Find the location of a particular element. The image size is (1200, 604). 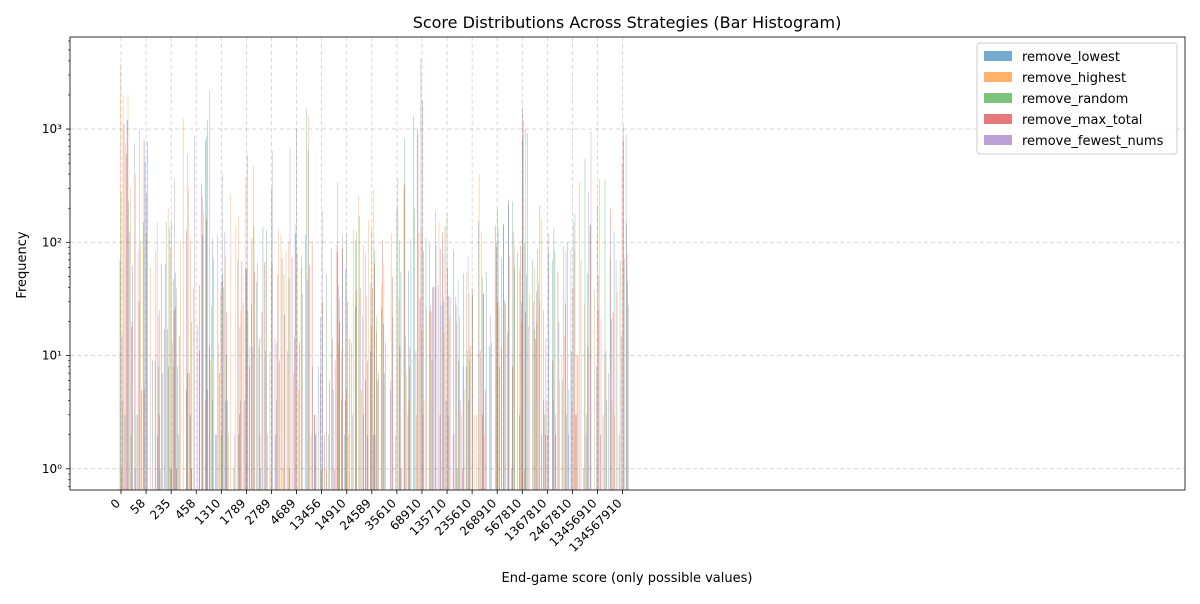

legend-label-remove_fewest_nums: remove_fewest_nums is located at coordinates (1093, 141).